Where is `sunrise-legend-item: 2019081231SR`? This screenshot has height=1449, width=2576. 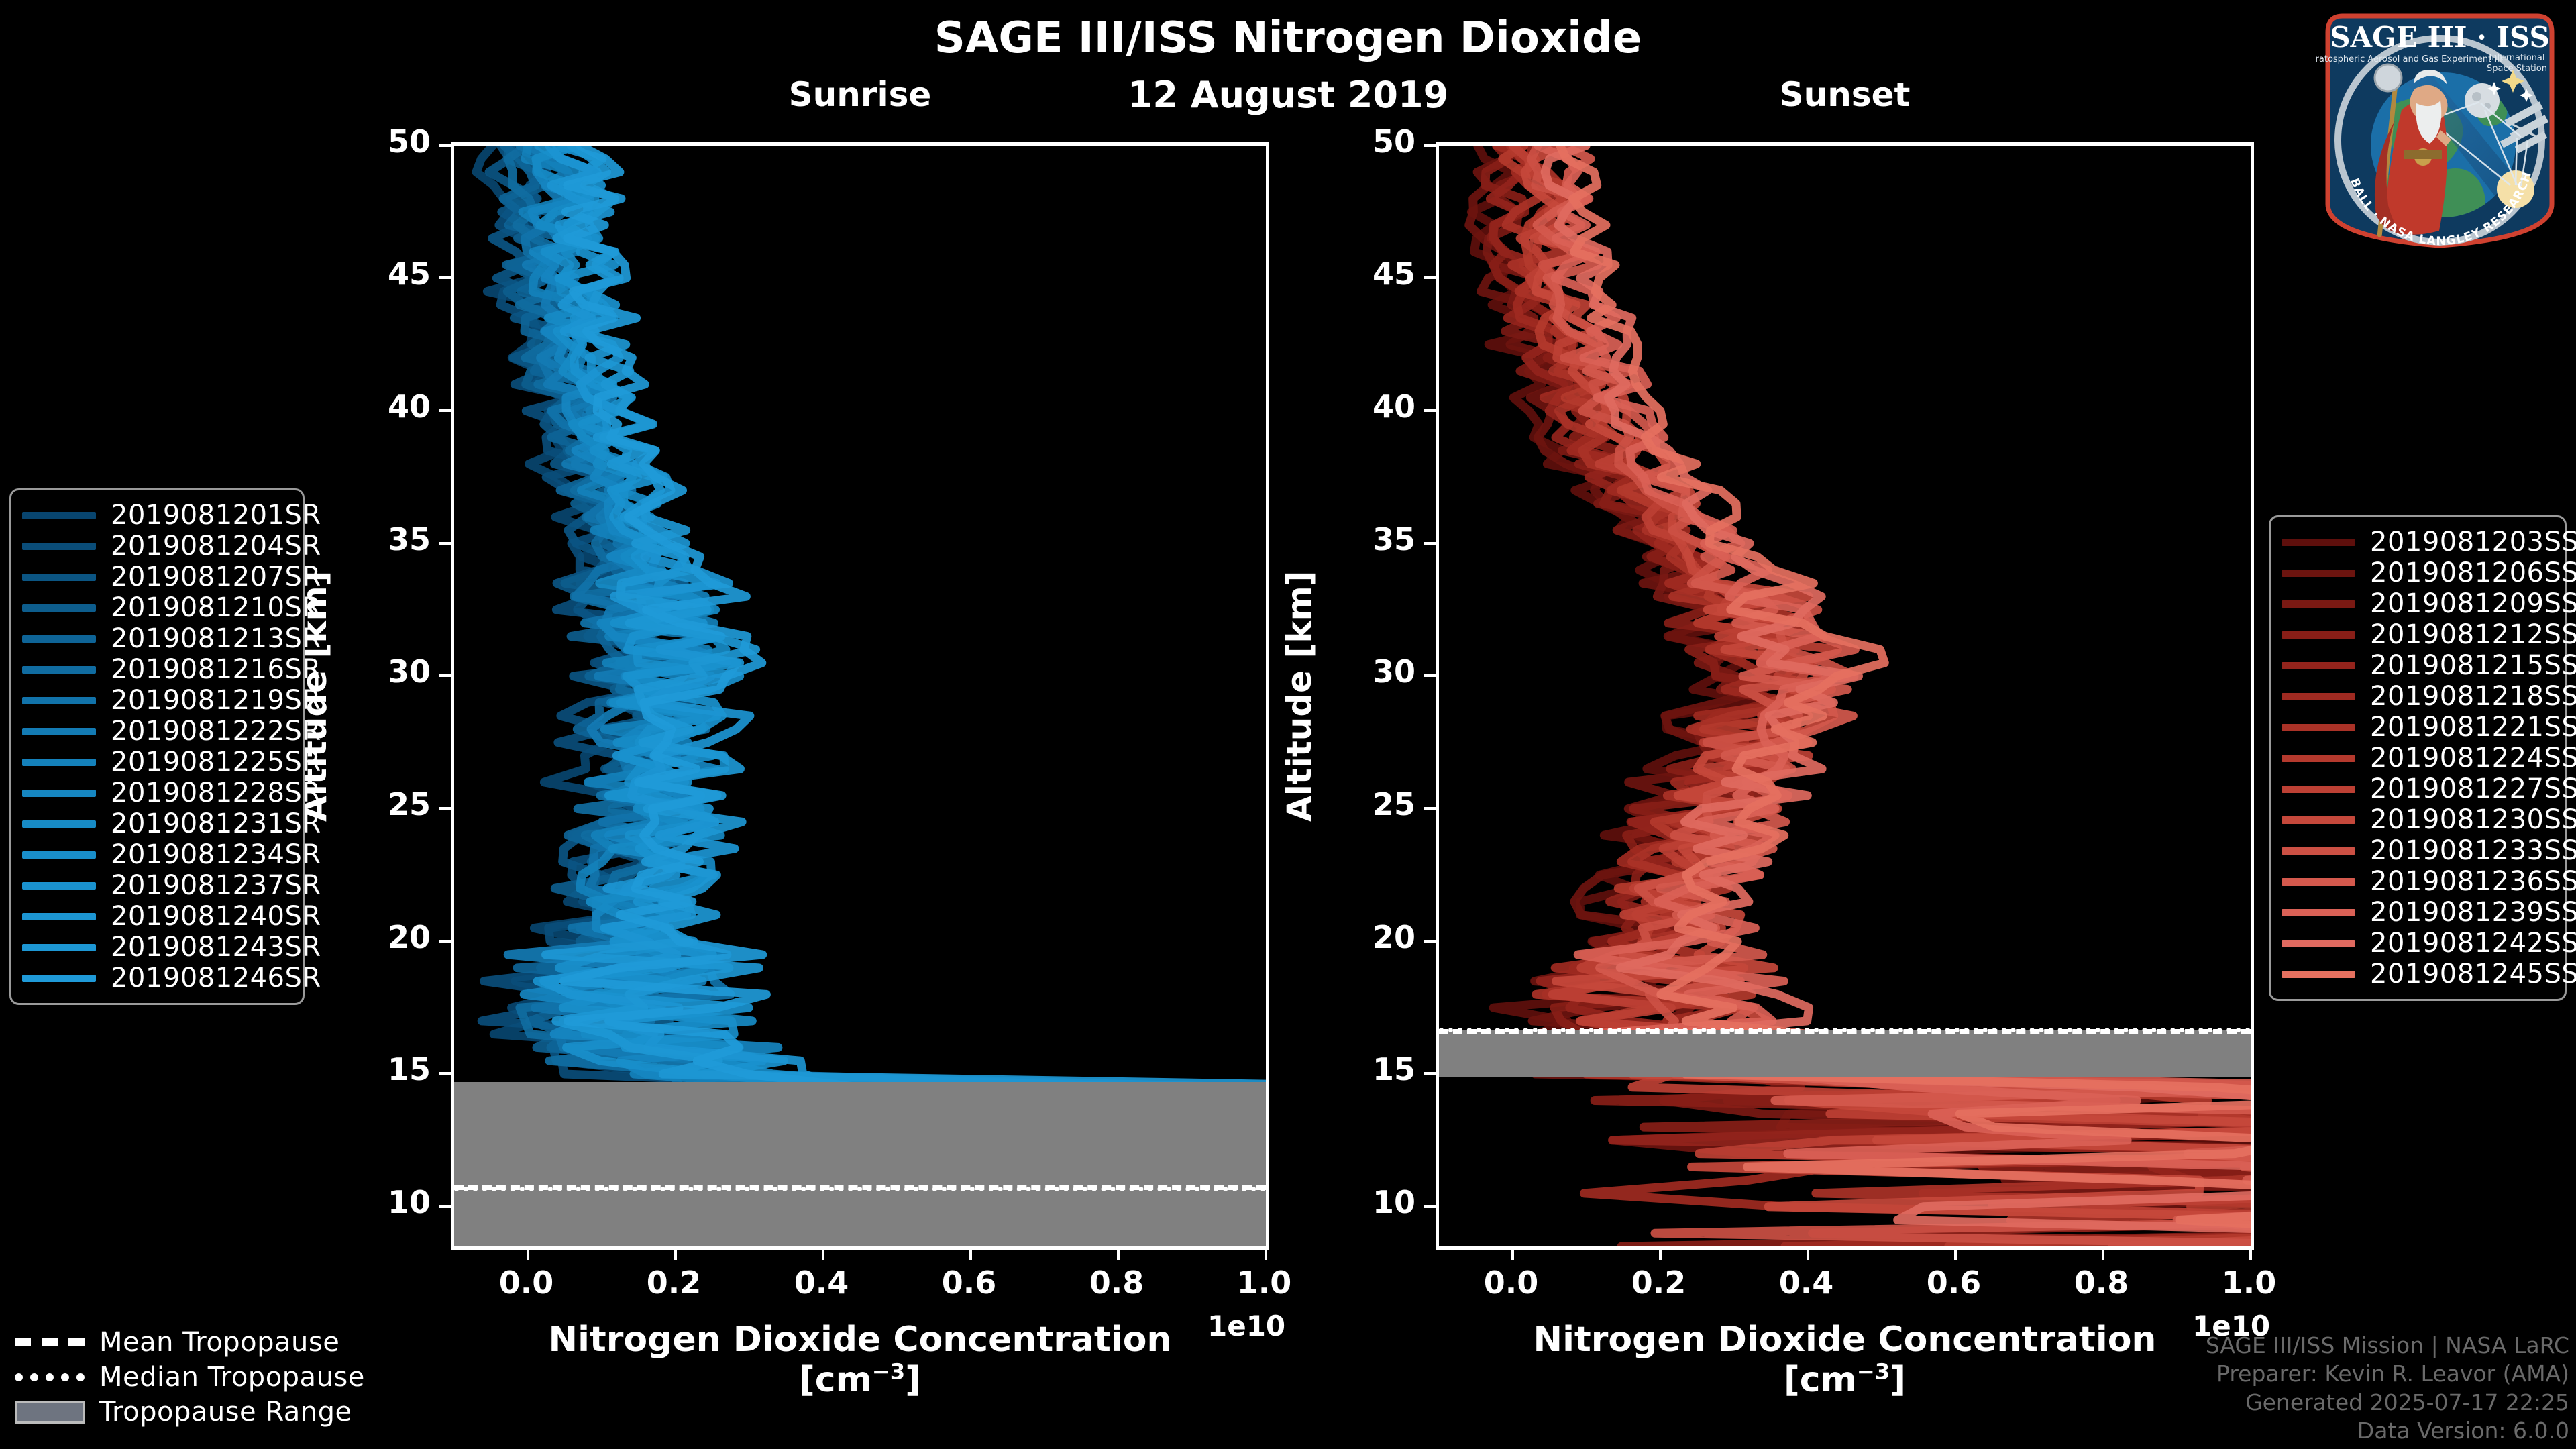
sunrise-legend-item: 2019081231SR is located at coordinates (171, 823).